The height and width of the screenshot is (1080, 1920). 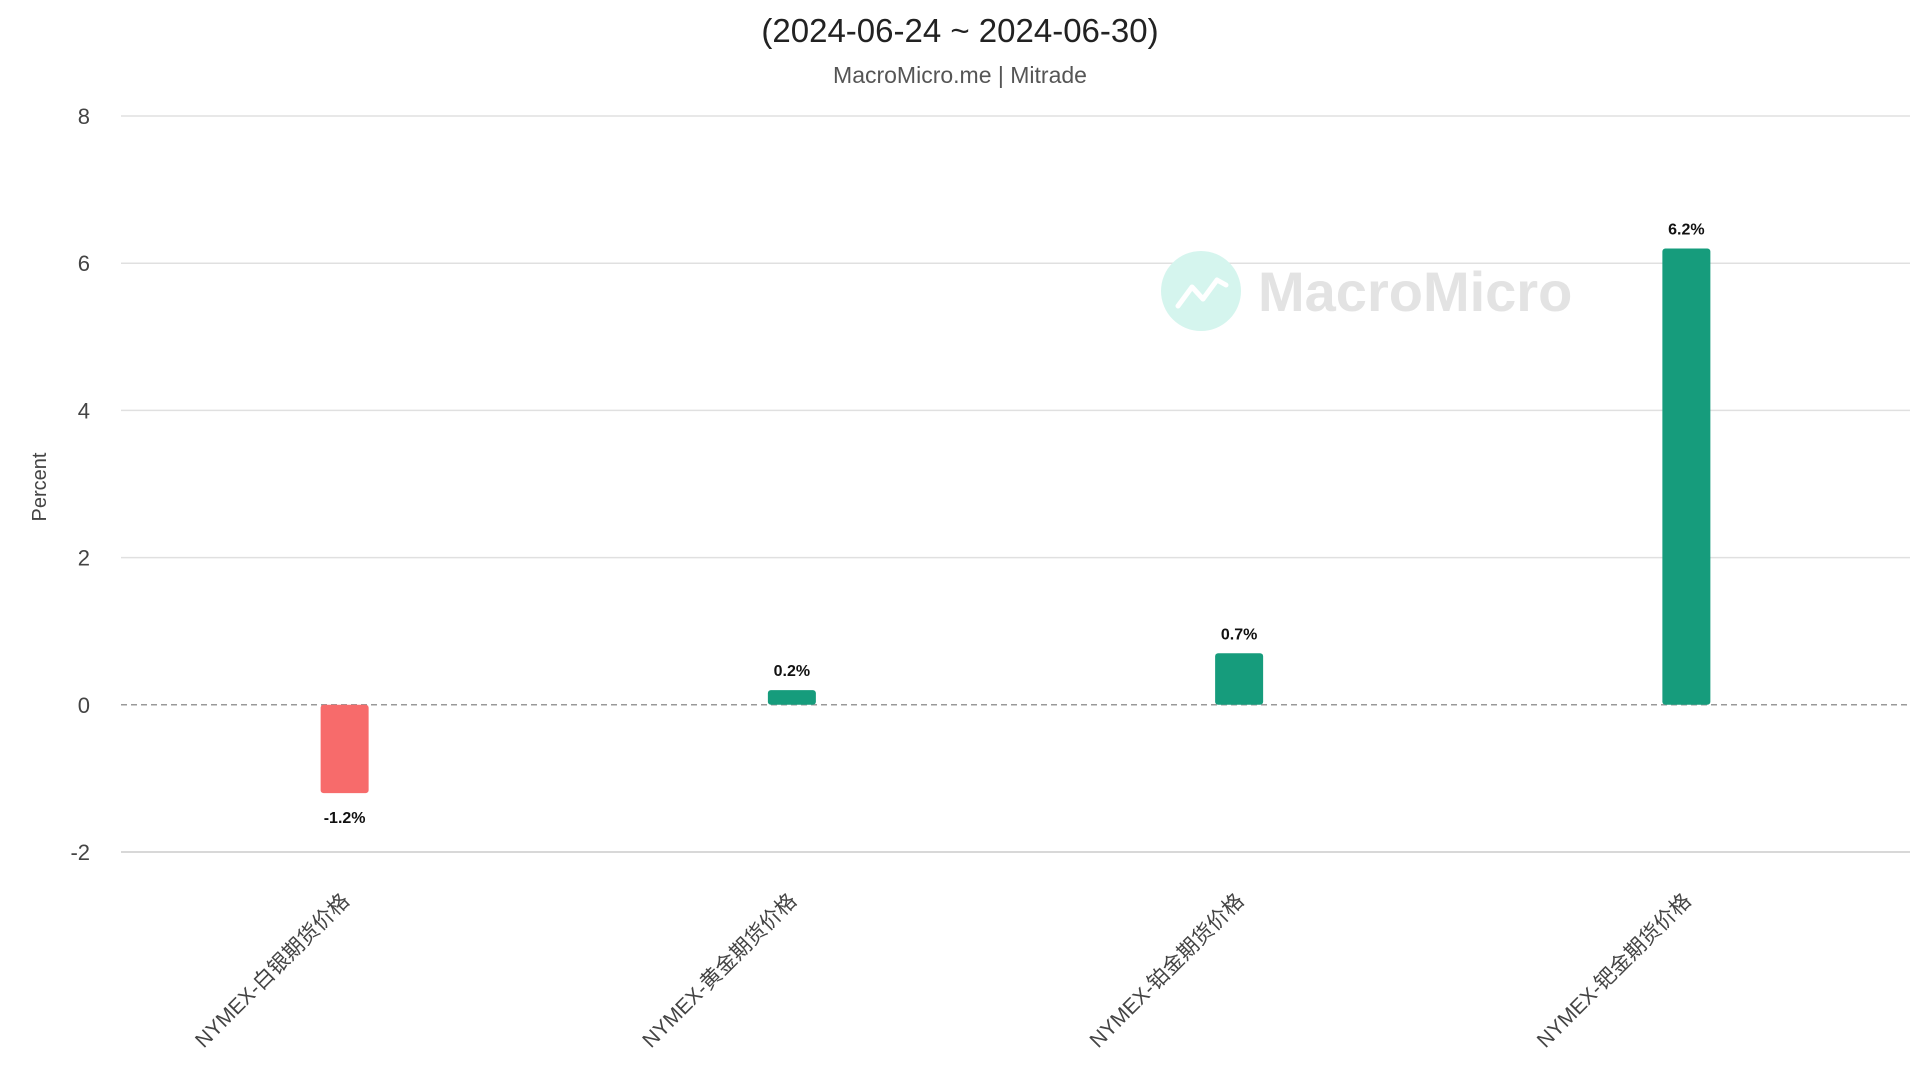 What do you see at coordinates (719, 970) in the screenshot?
I see `x-tick-label: NYMEX-黄金期货价格` at bounding box center [719, 970].